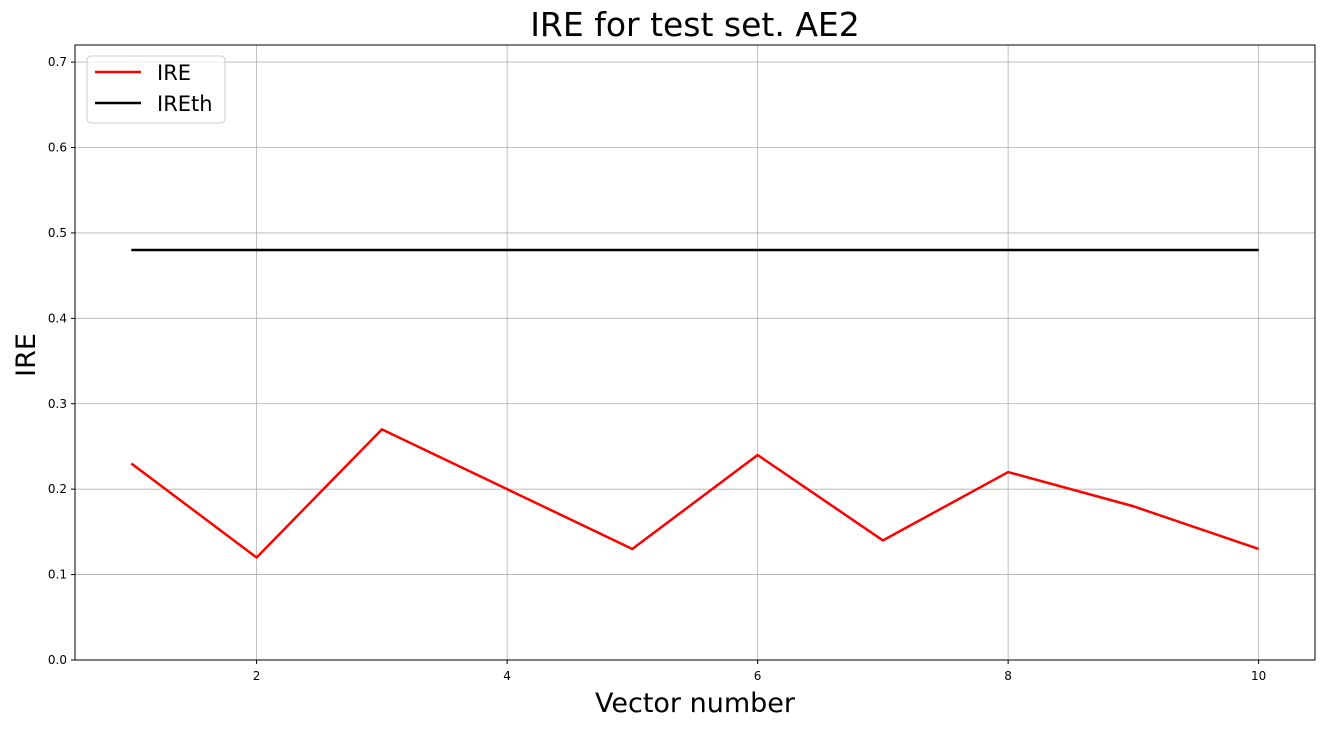 The width and height of the screenshot is (1325, 731). Describe the element at coordinates (57, 660) in the screenshot. I see `y-tick-label: 0.0` at that location.